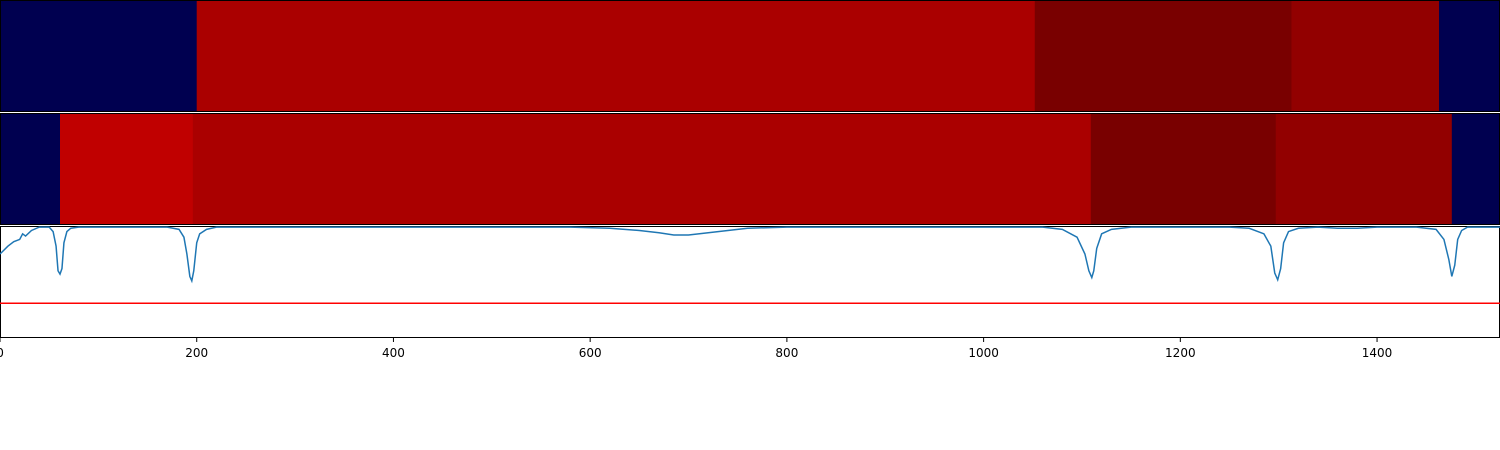 The height and width of the screenshot is (450, 1500). What do you see at coordinates (1180, 353) in the screenshot?
I see `x-tick-label-1200: 1200` at bounding box center [1180, 353].